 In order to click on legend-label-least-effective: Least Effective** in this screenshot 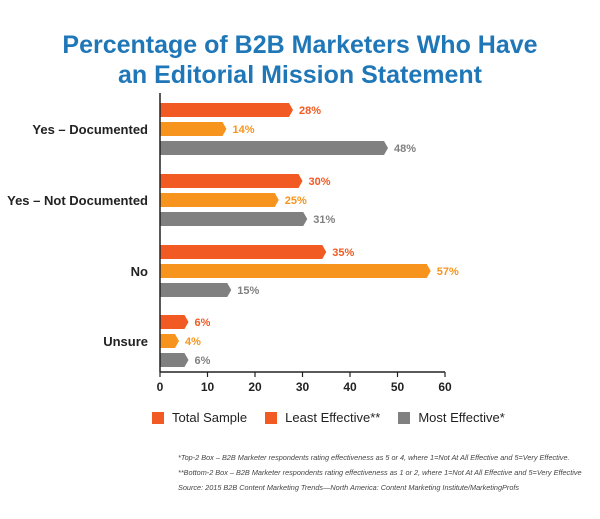, I will do `click(333, 417)`.